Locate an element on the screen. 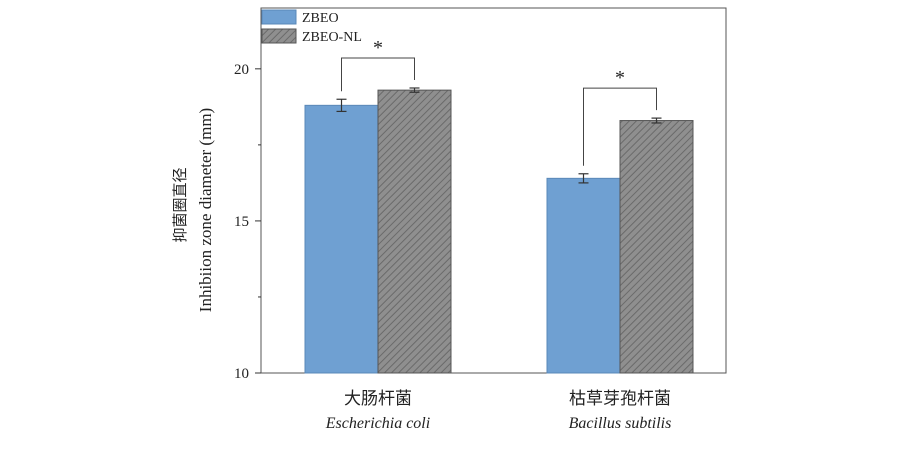 The height and width of the screenshot is (457, 898). x-category-label-cn: 枯草芽孢杆菌 is located at coordinates (620, 398).